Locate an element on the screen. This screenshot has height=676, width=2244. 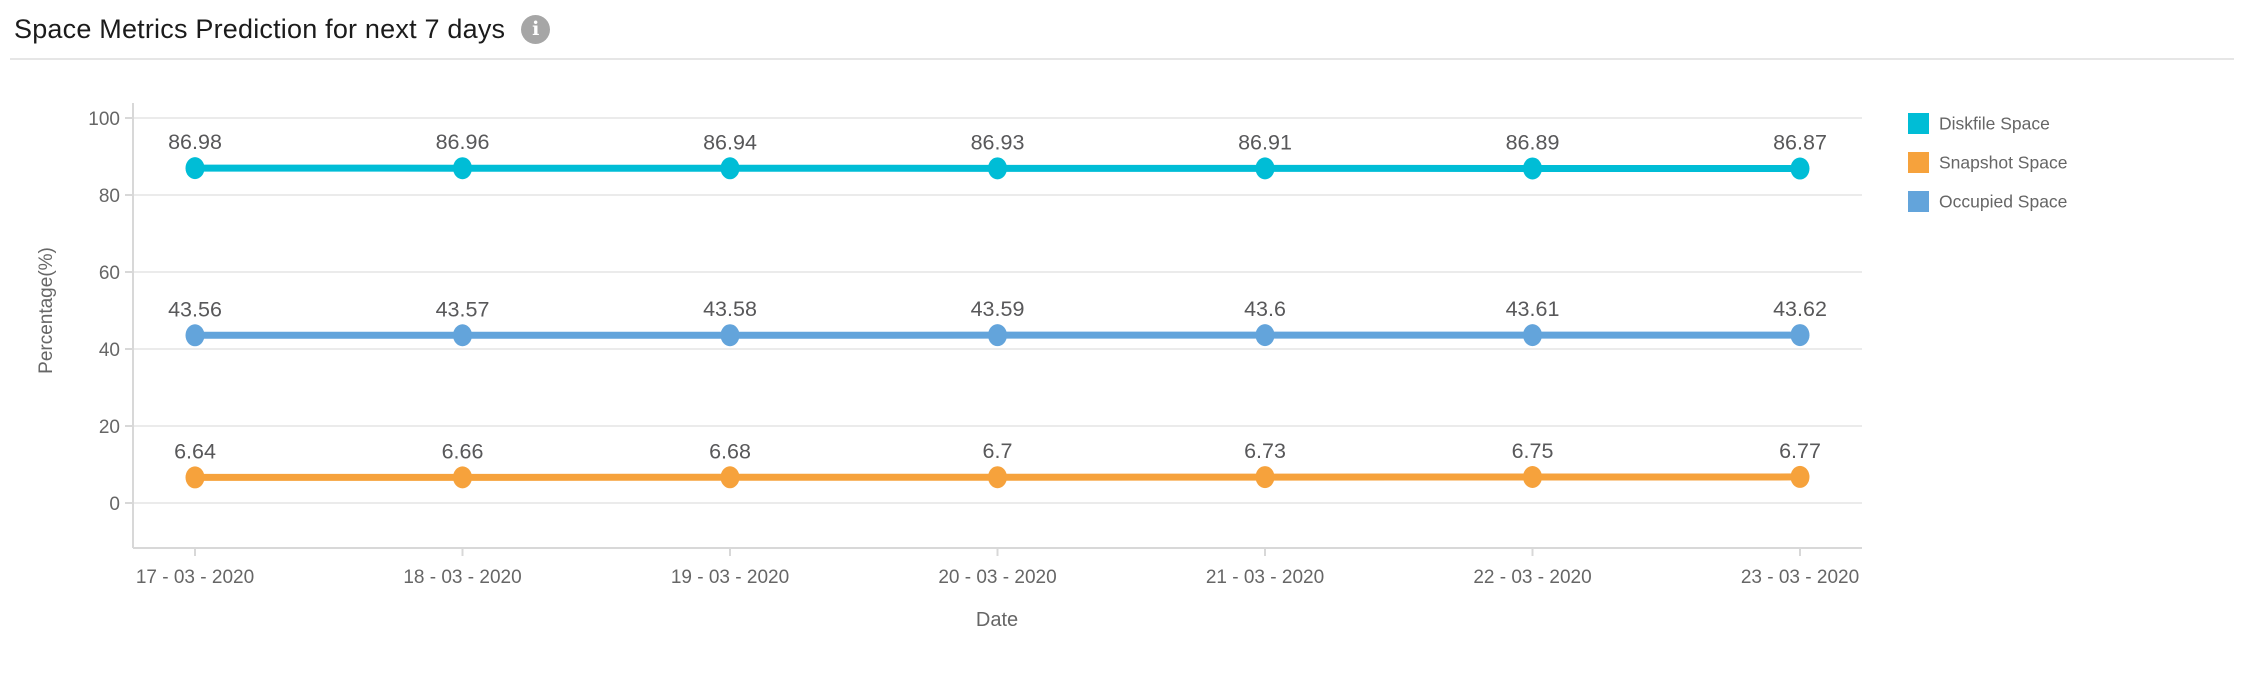
x-axis-tick-label: 20 - 03 - 2020 is located at coordinates (997, 577).